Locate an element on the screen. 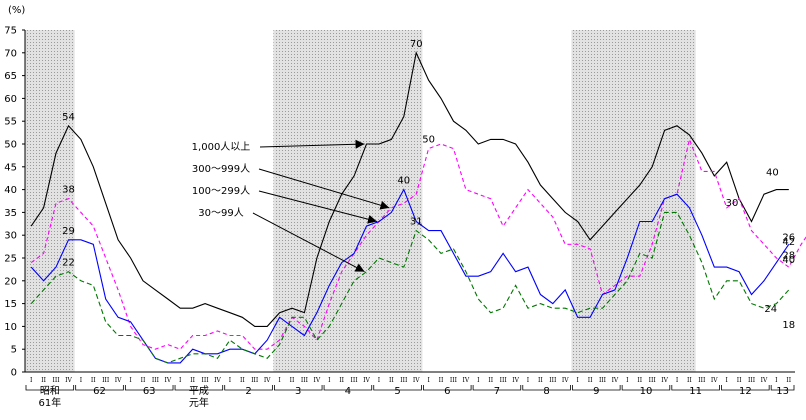 This screenshot has height=420, width=806. data-label: 42 is located at coordinates (788, 242).